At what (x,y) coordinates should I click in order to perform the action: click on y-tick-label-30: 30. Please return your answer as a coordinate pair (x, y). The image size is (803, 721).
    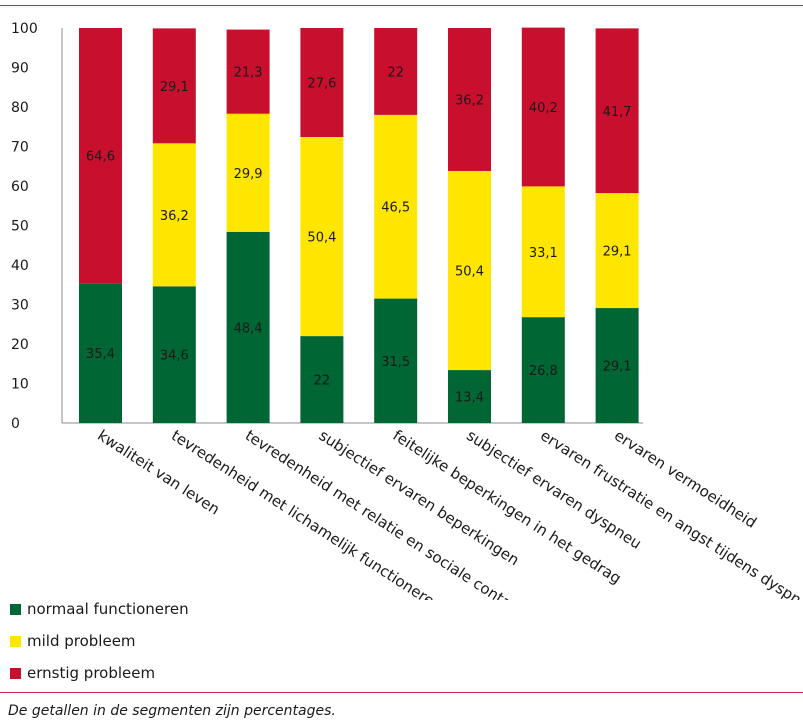
    Looking at the image, I should click on (20, 306).